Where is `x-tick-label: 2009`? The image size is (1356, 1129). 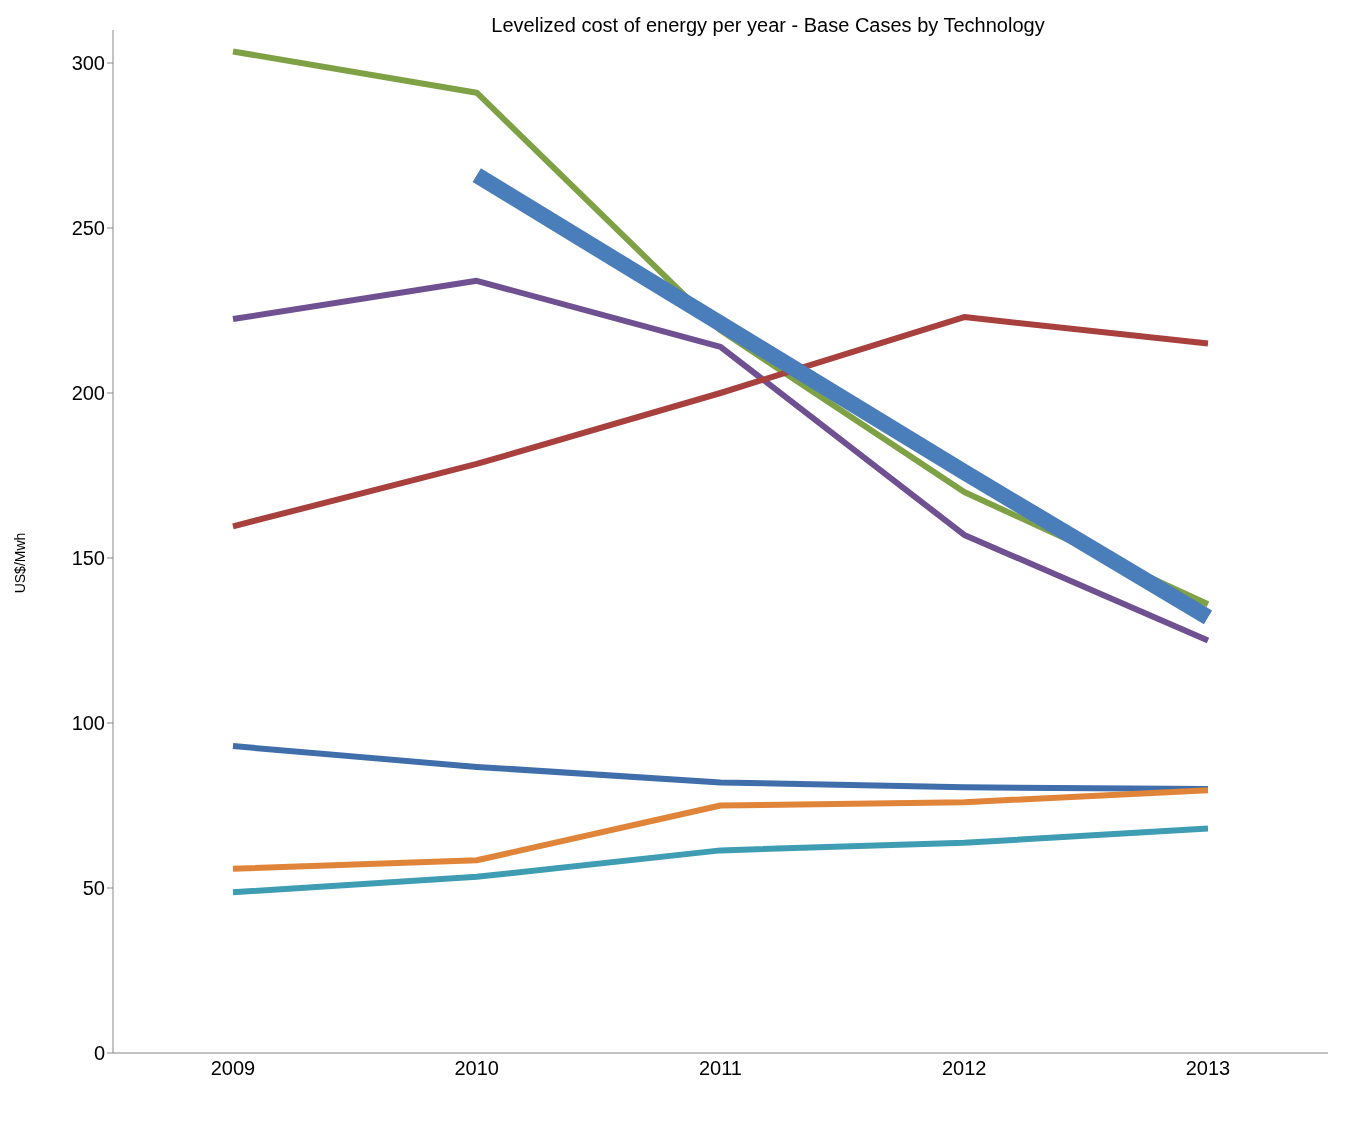
x-tick-label: 2009 is located at coordinates (233, 1068).